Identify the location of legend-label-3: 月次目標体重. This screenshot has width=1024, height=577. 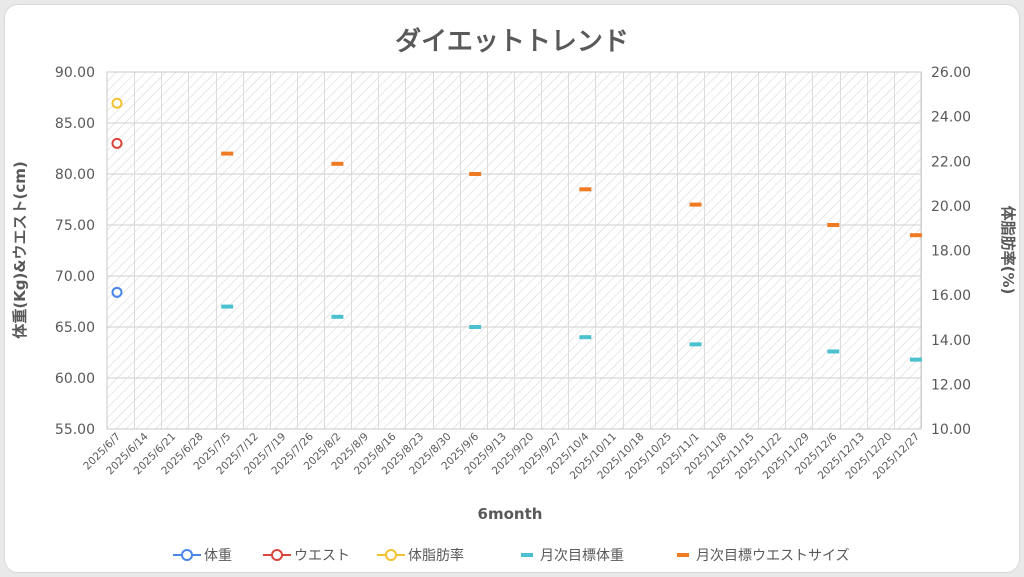
(582, 556).